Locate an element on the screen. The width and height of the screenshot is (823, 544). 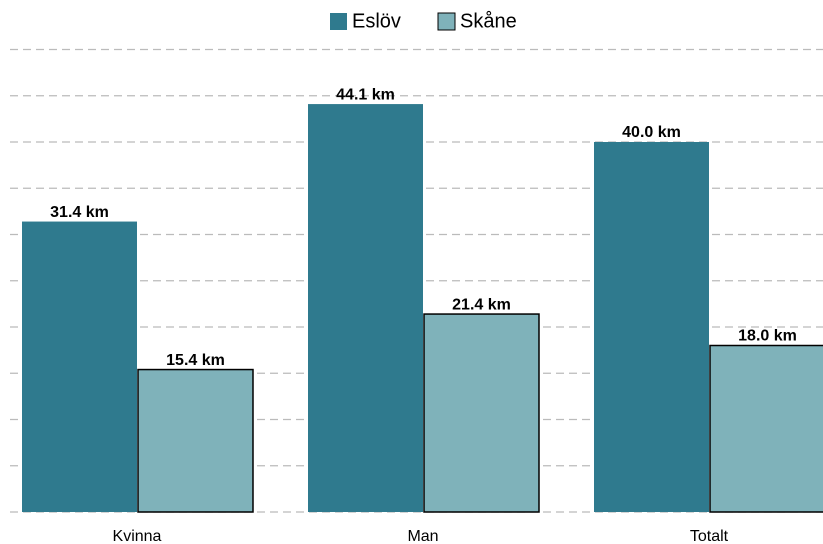
value-label: 15.4 km is located at coordinates (195, 360).